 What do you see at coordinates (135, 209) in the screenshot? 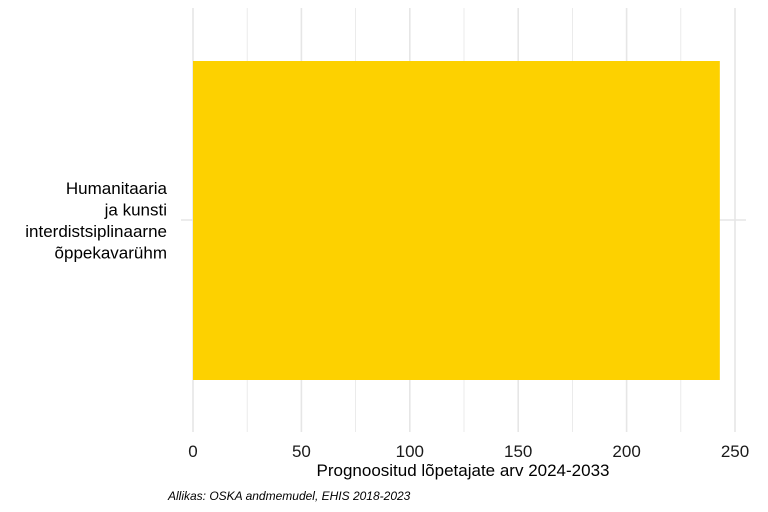
I see `category-label-line: ja kunsti` at bounding box center [135, 209].